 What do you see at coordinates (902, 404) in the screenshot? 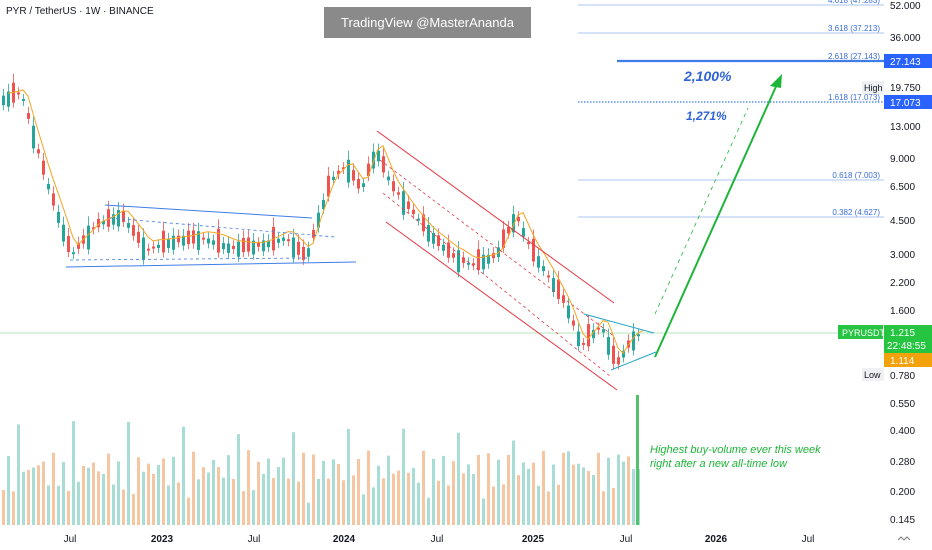
I see `price-tick-label: 0.550` at bounding box center [902, 404].